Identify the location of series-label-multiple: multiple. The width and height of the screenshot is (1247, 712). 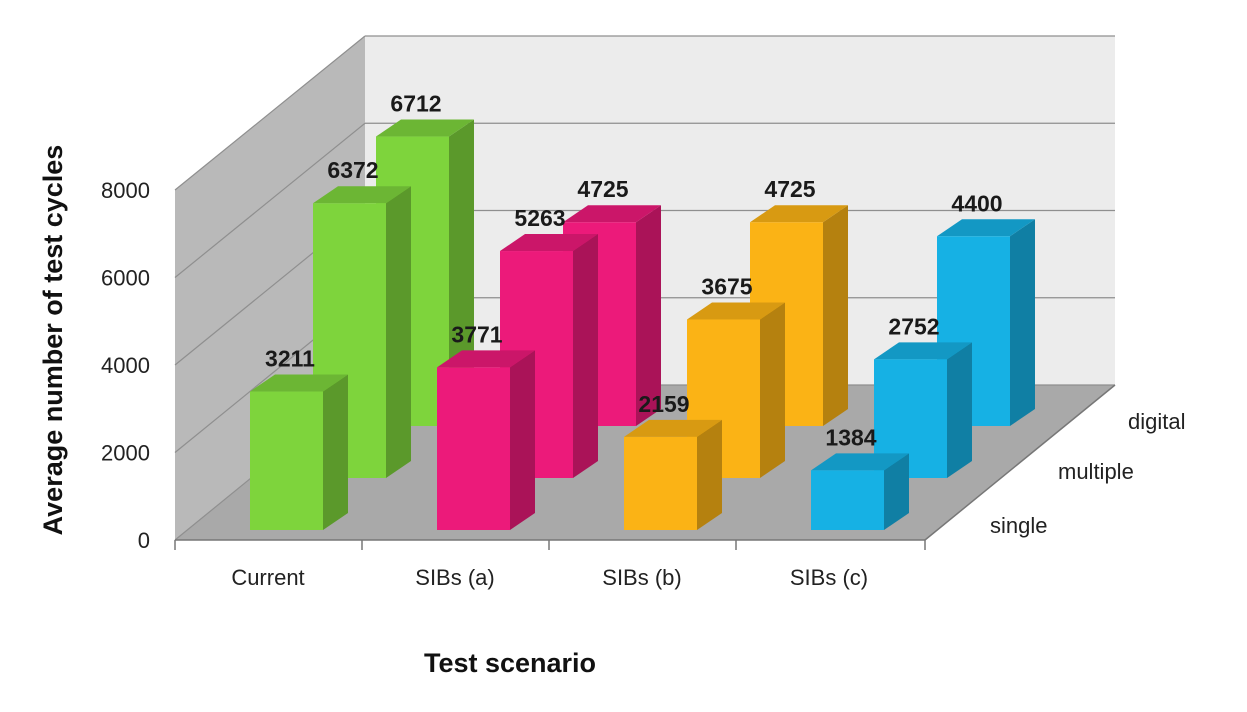
(1096, 471).